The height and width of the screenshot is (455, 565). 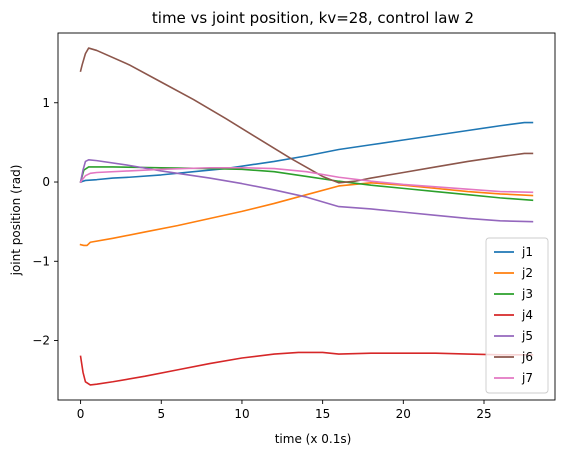 What do you see at coordinates (45, 222) in the screenshot?
I see `y-axis: 1 0 −1 −2` at bounding box center [45, 222].